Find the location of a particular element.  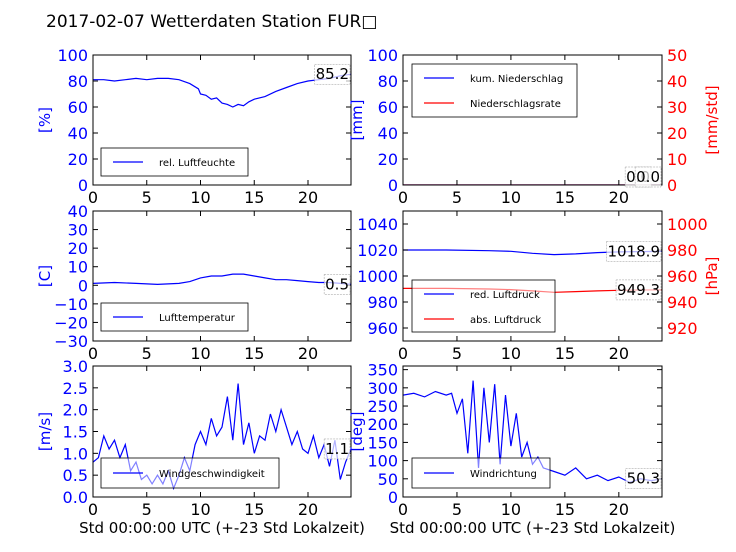

plot-frame-precipitation is located at coordinates (532, 120).